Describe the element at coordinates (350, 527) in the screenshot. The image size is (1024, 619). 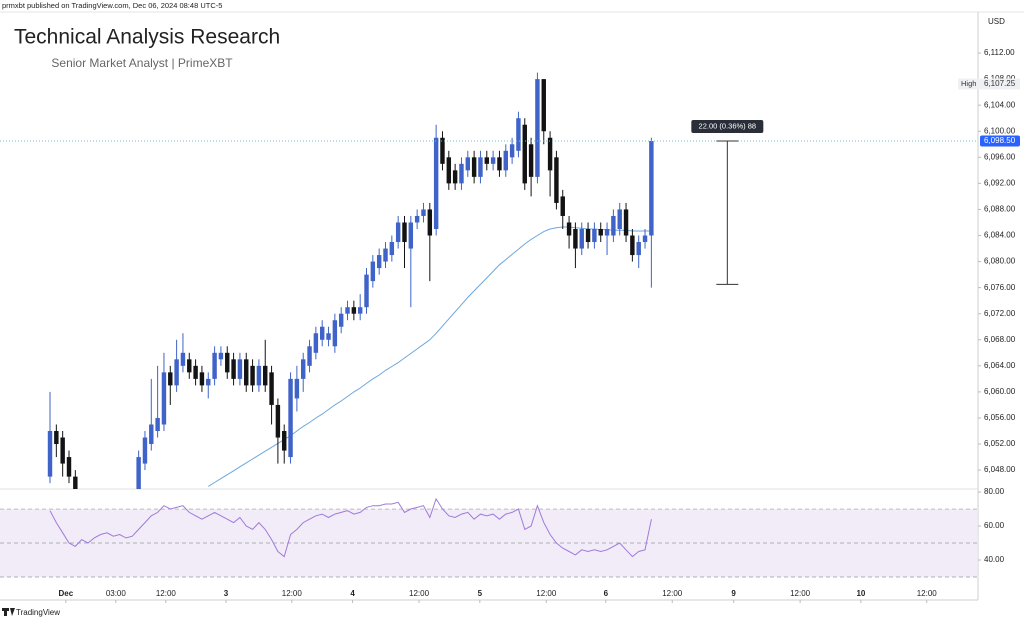
I see `rsi-line` at that location.